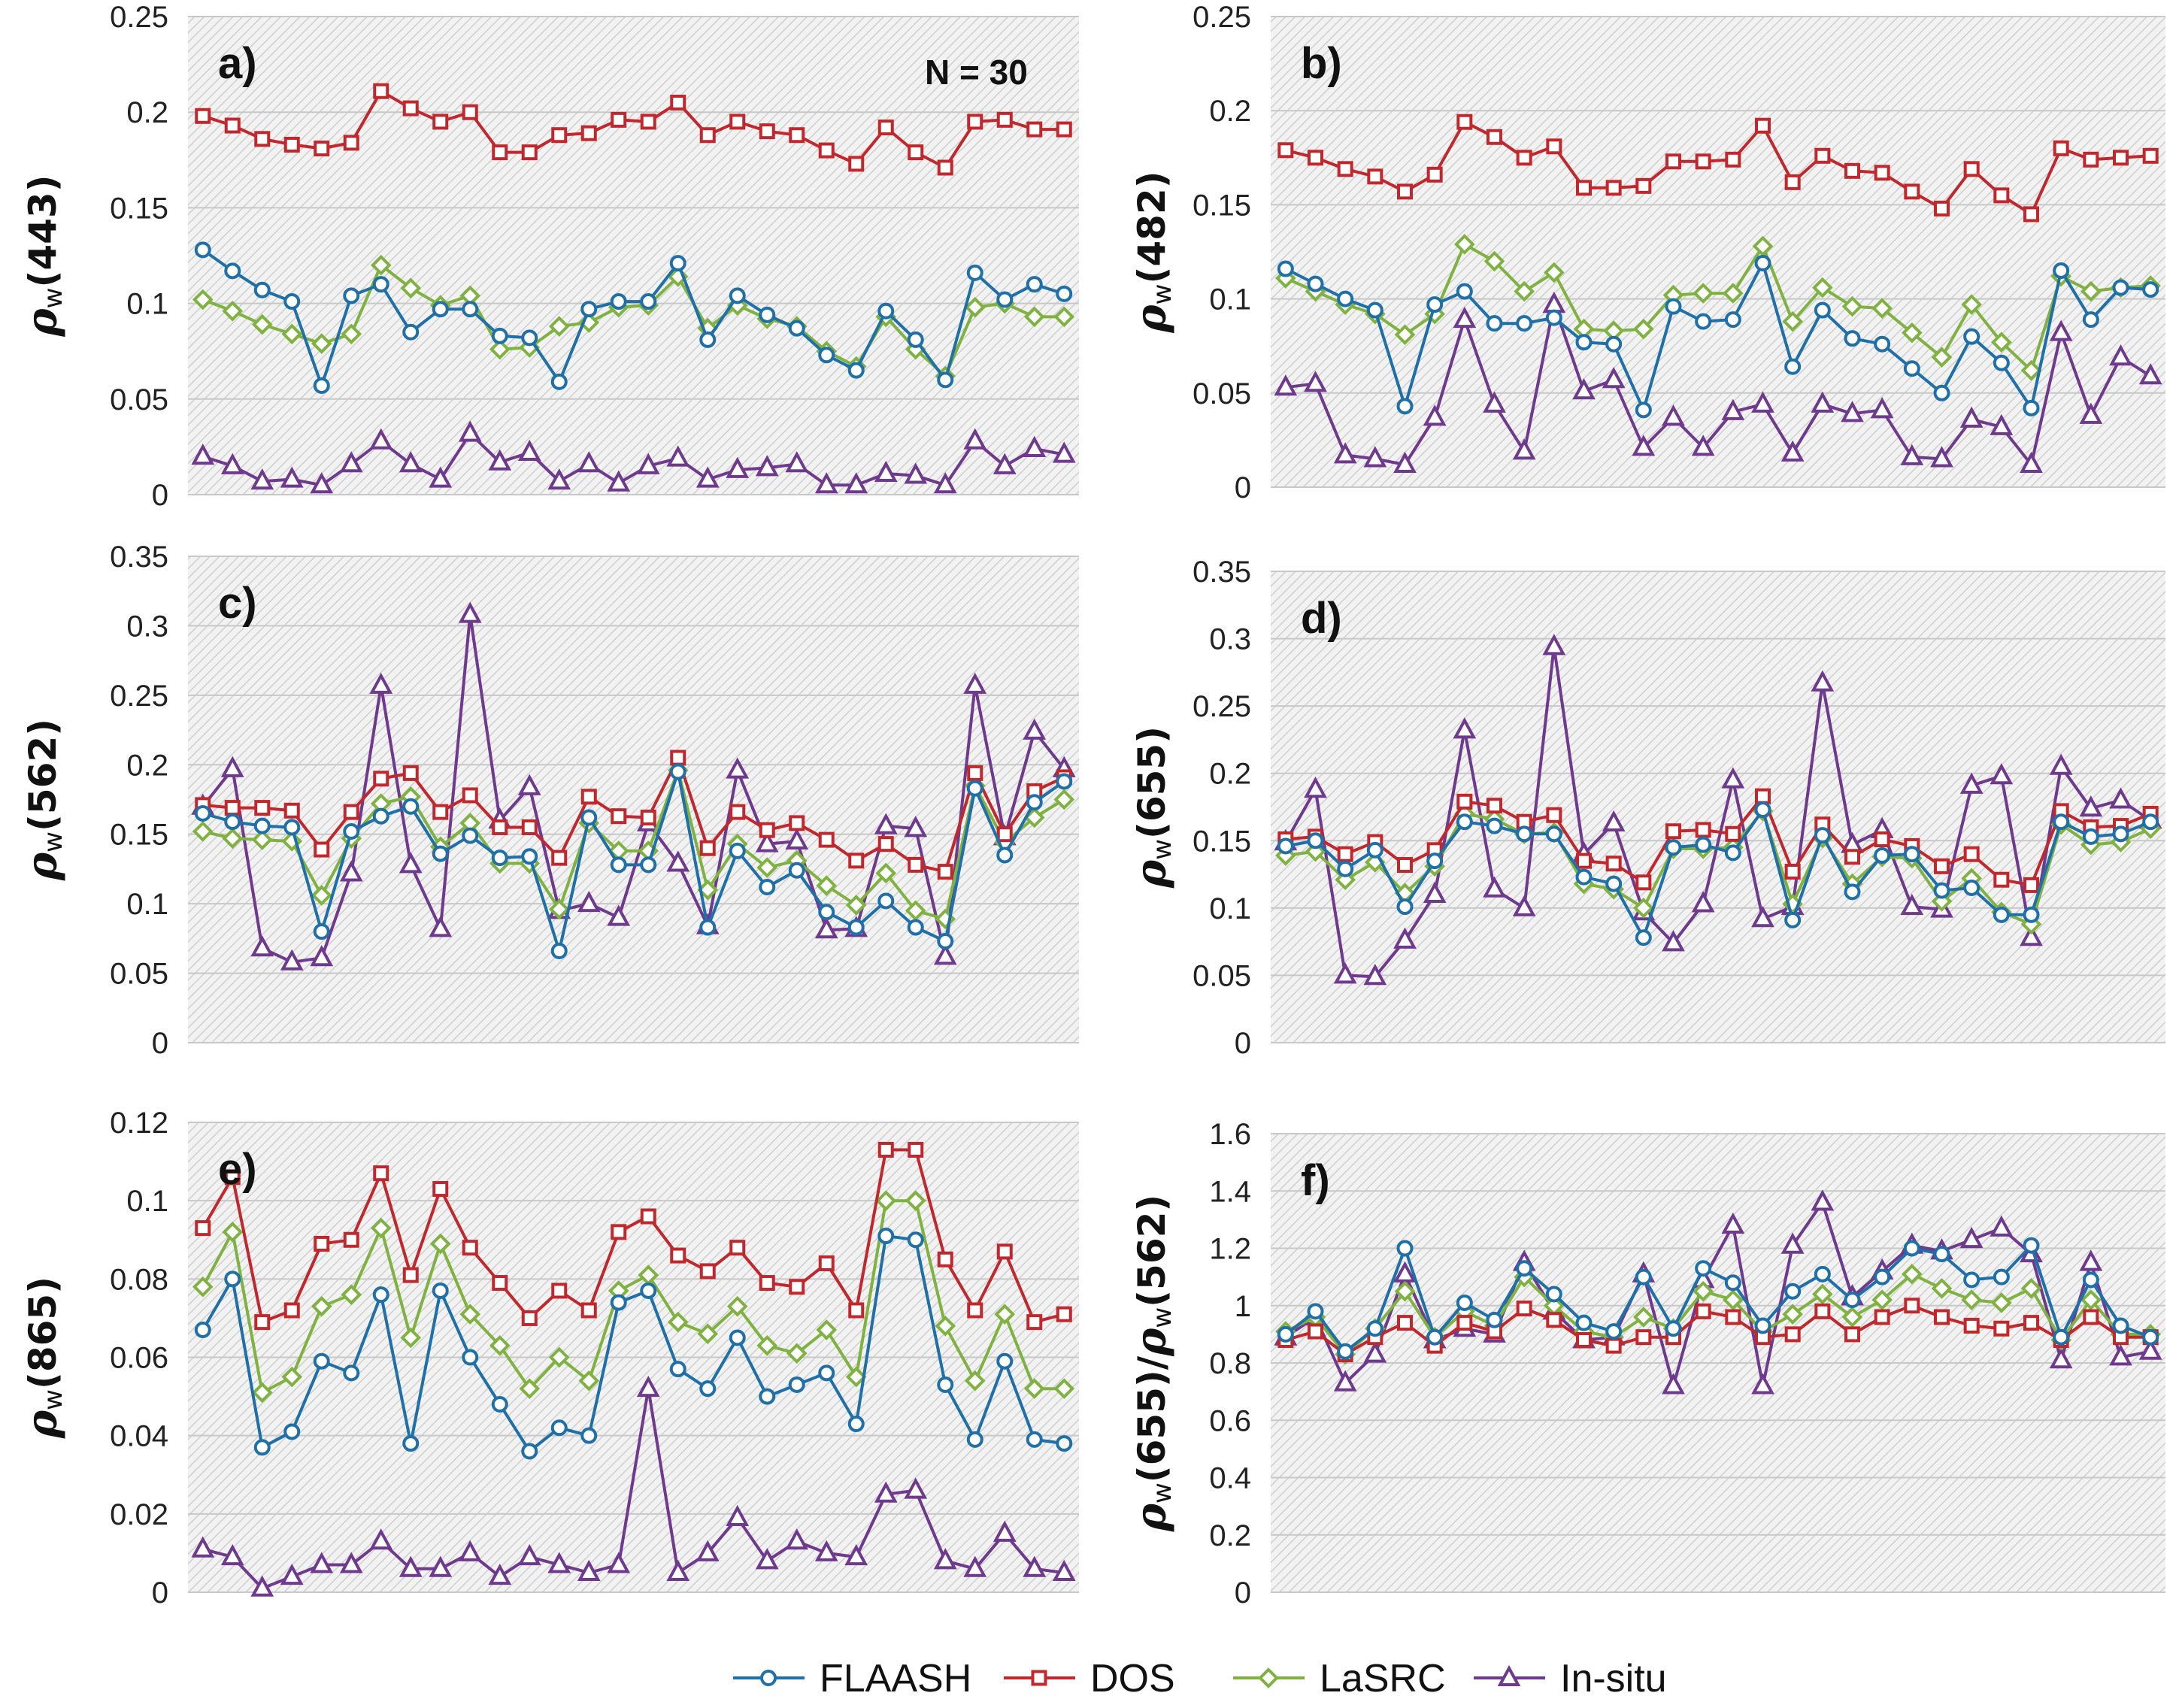 The width and height of the screenshot is (2179, 1708). Describe the element at coordinates (1321, 618) in the screenshot. I see `panel-label: d)` at that location.